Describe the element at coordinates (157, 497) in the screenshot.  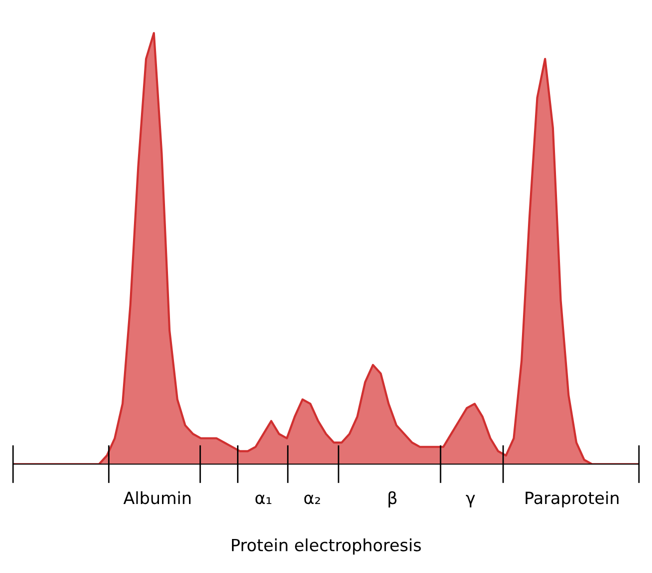
I see `text: Albumin` at that location.